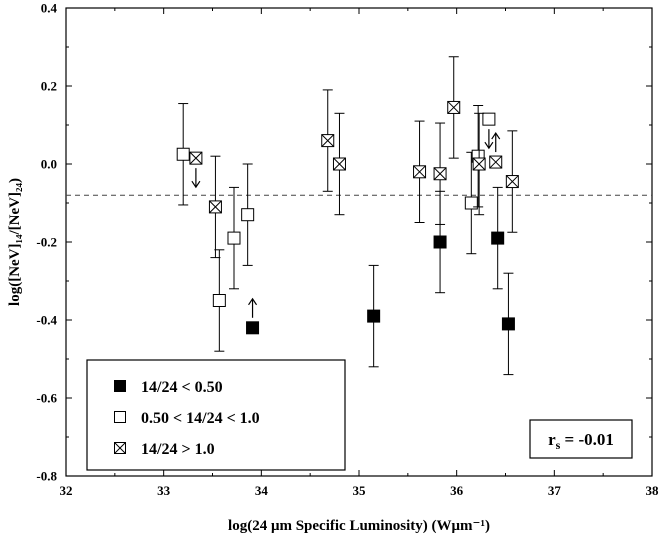 This screenshot has height=543, width=660. What do you see at coordinates (359, 526) in the screenshot?
I see `x-axis-title: log(24 μm Specific Luminosity) (Wμm⁻¹)` at bounding box center [359, 526].